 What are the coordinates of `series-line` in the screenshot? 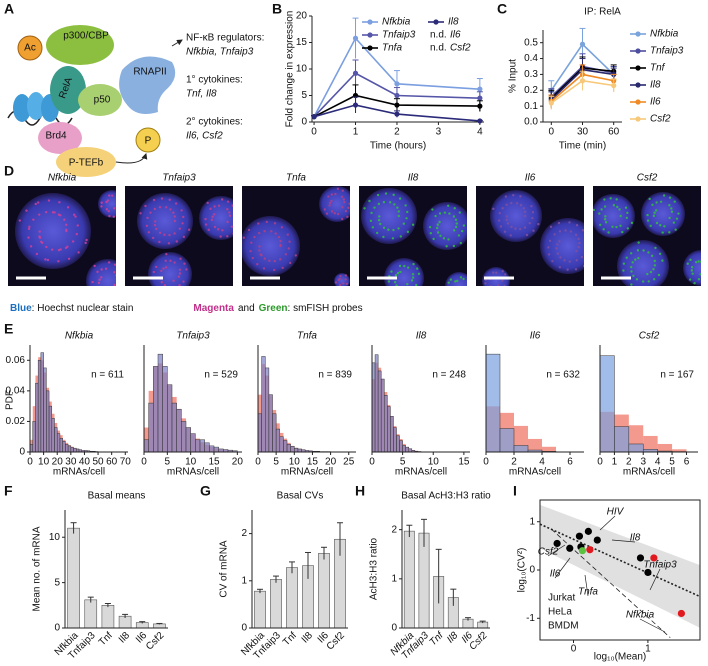 It's located at (396, 95).